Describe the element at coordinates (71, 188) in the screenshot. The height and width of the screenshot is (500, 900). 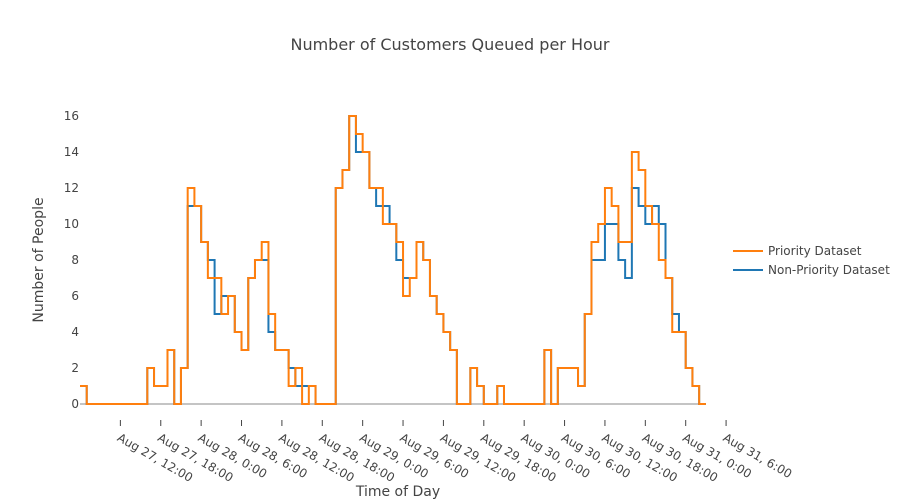
I see `y-tick-label: 12` at that location.